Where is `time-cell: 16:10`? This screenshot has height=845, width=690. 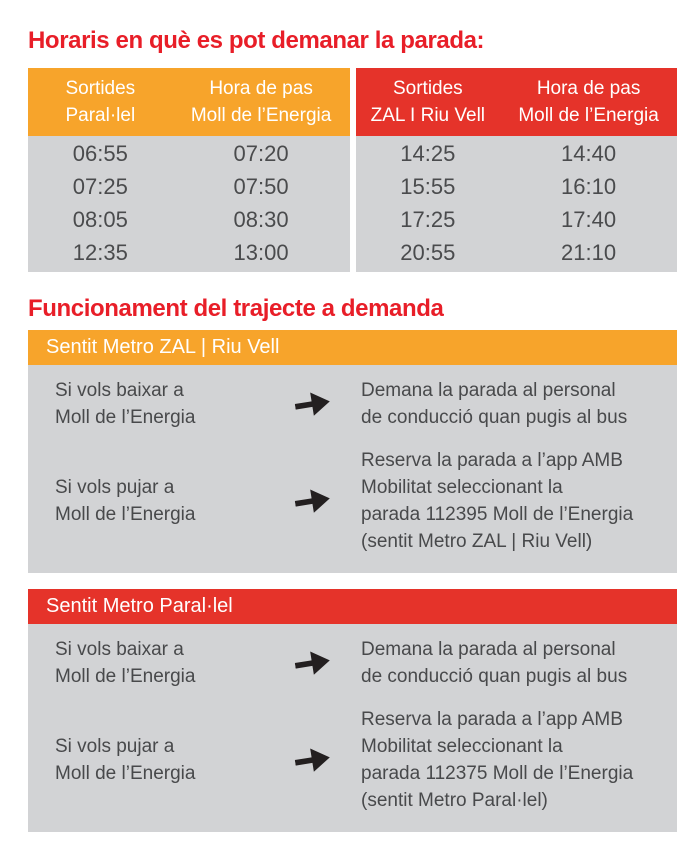 time-cell: 16:10 is located at coordinates (589, 186).